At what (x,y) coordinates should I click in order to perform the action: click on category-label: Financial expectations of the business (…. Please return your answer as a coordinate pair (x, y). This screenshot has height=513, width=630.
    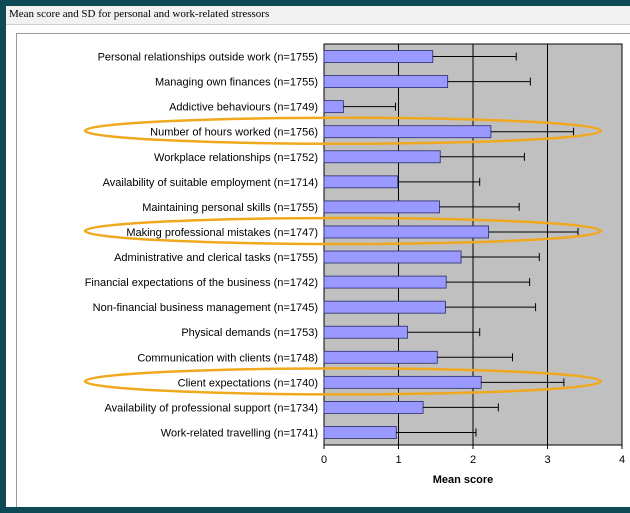
    Looking at the image, I should click on (201, 283).